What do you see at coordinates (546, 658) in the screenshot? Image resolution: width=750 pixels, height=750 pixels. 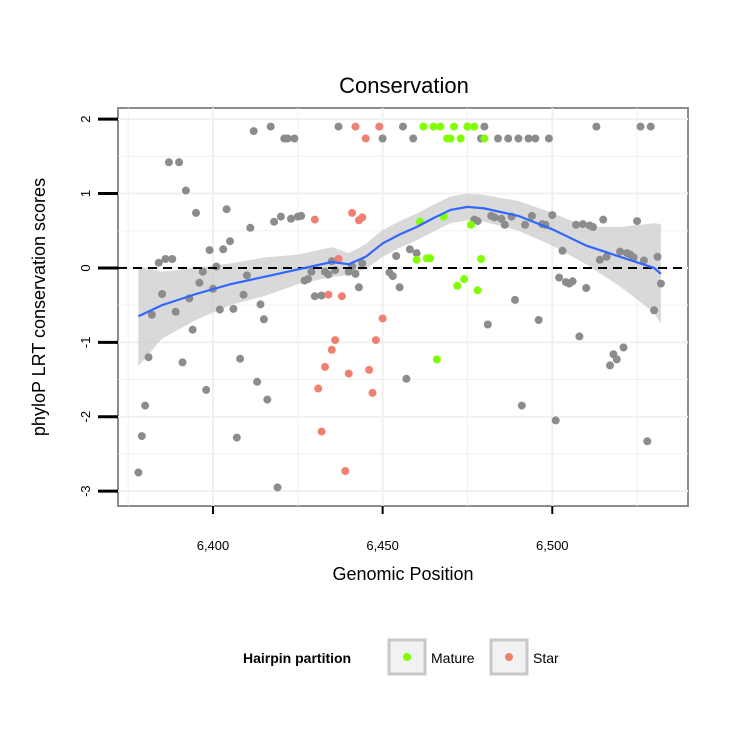 I see `legend-label-star: Star` at bounding box center [546, 658].